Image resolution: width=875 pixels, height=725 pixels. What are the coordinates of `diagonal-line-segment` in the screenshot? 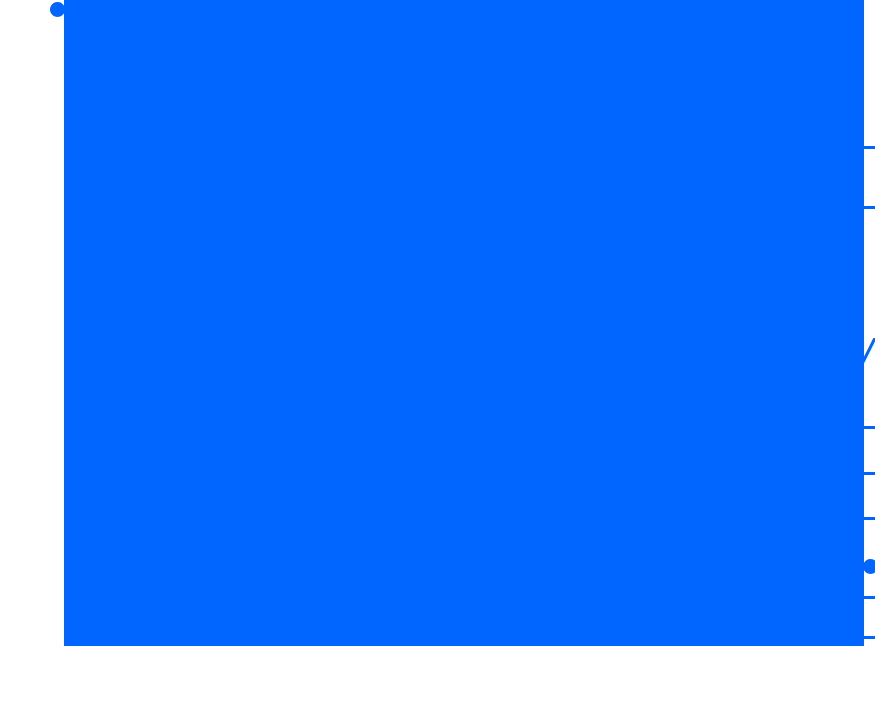 It's located at (868, 351).